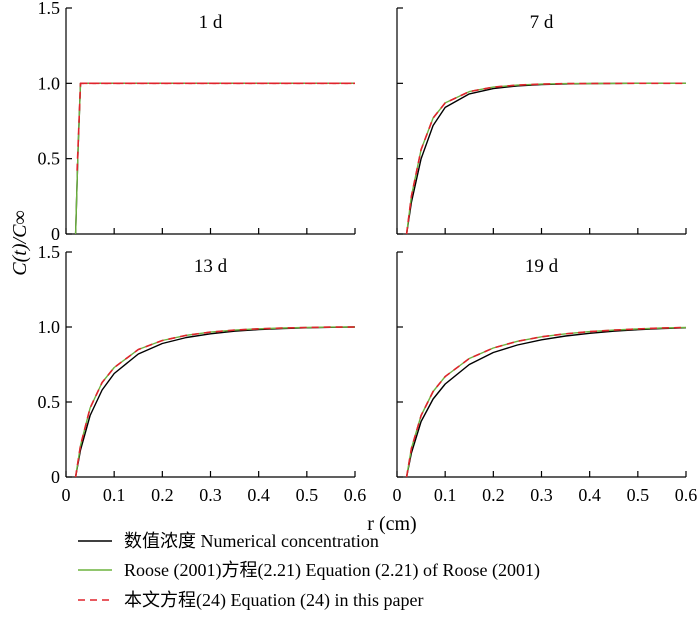 The image size is (700, 618). What do you see at coordinates (211, 22) in the screenshot?
I see `panel-title: 1 d` at bounding box center [211, 22].